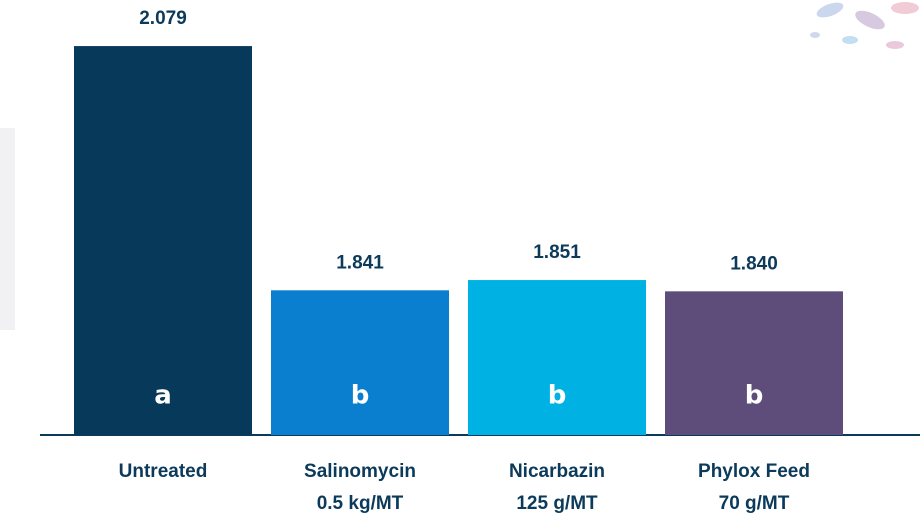 The height and width of the screenshot is (524, 923). I want to click on x-tick-label: Untreated, so click(163, 471).